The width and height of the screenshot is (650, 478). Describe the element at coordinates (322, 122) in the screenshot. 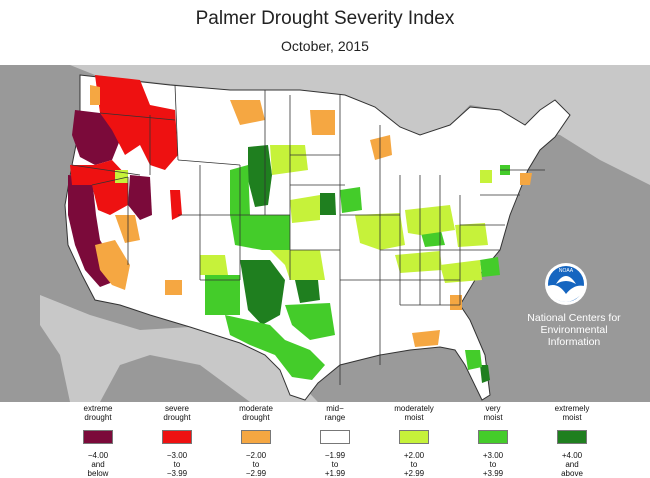

I see `moderate-drought-nd` at that location.